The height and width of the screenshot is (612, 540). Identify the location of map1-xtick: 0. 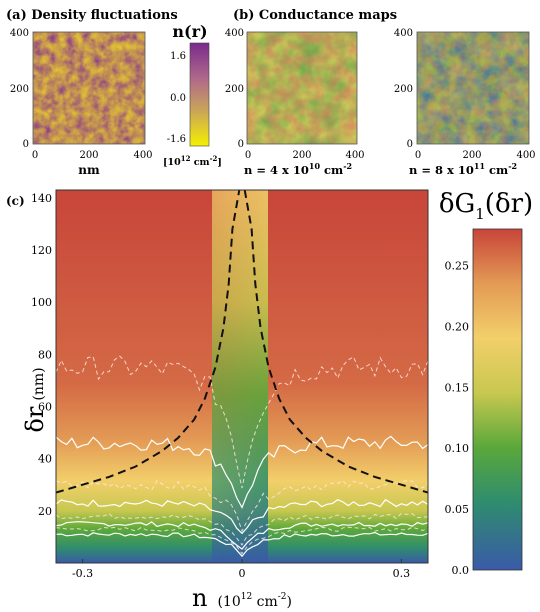
(248, 155).